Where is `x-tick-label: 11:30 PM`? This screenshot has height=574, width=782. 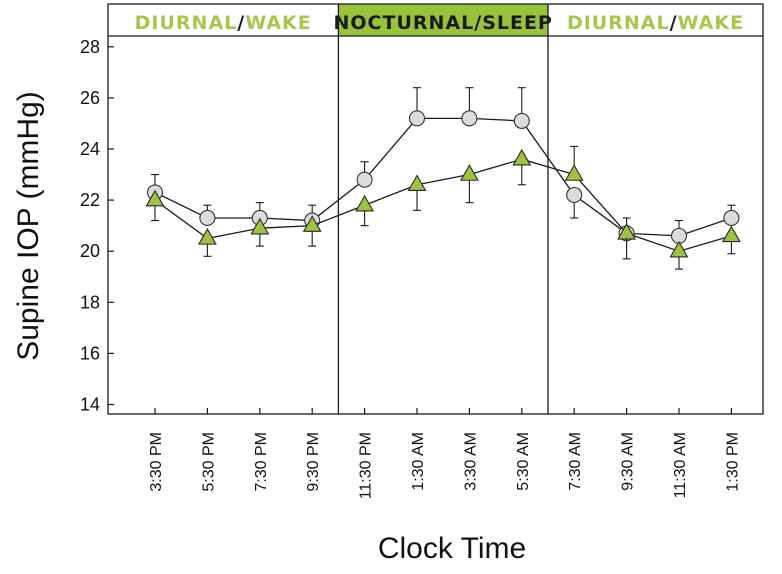
x-tick-label: 11:30 PM is located at coordinates (366, 465).